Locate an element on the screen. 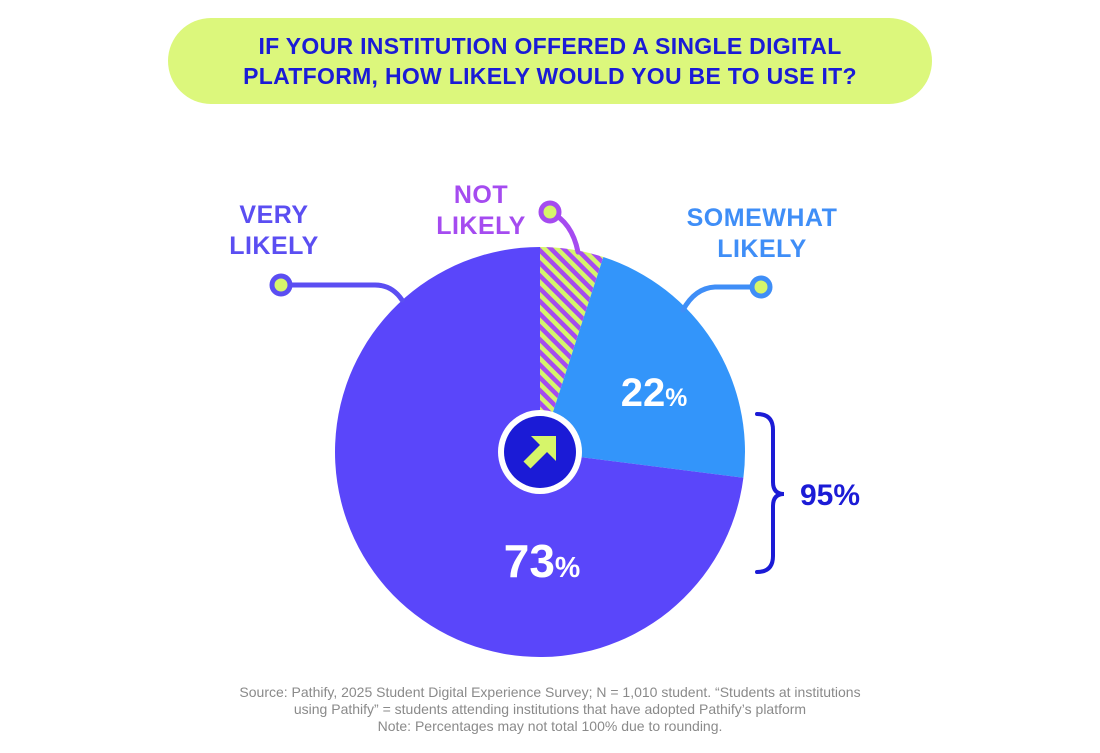  slice-not-likely is located at coordinates (572, 349).